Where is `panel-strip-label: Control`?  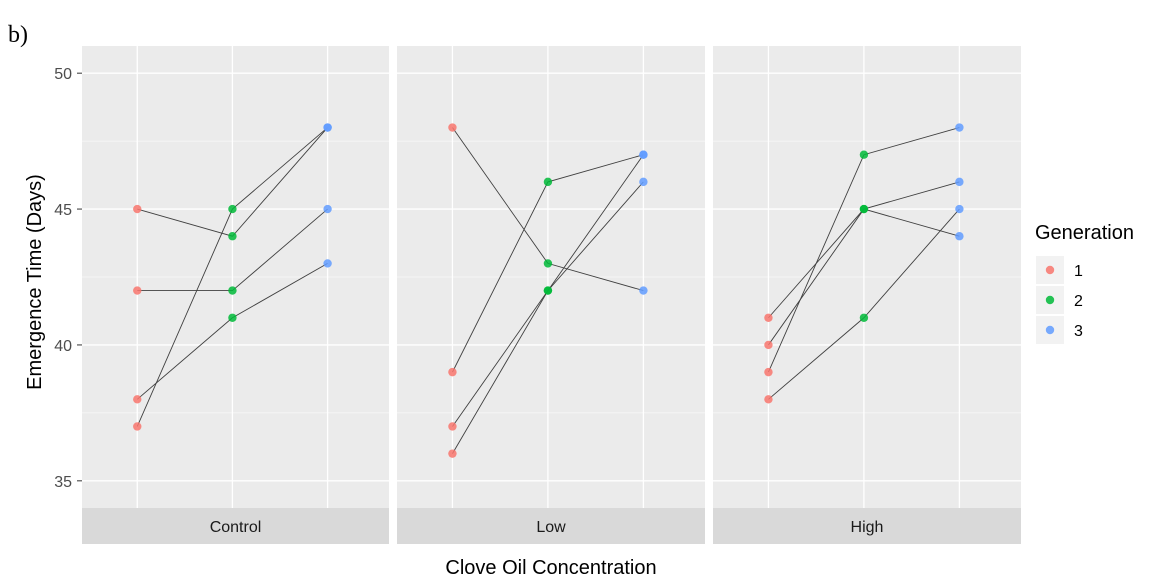
panel-strip-label: Control is located at coordinates (236, 527).